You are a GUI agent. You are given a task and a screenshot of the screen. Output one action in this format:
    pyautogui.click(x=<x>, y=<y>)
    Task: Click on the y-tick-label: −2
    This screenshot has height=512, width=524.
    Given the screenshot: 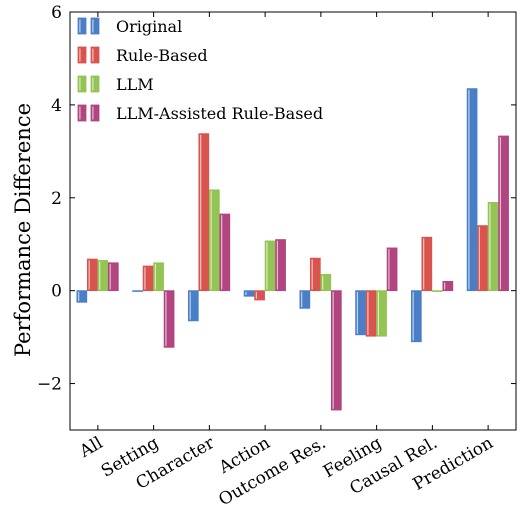 What is the action you would take?
    pyautogui.click(x=49, y=385)
    